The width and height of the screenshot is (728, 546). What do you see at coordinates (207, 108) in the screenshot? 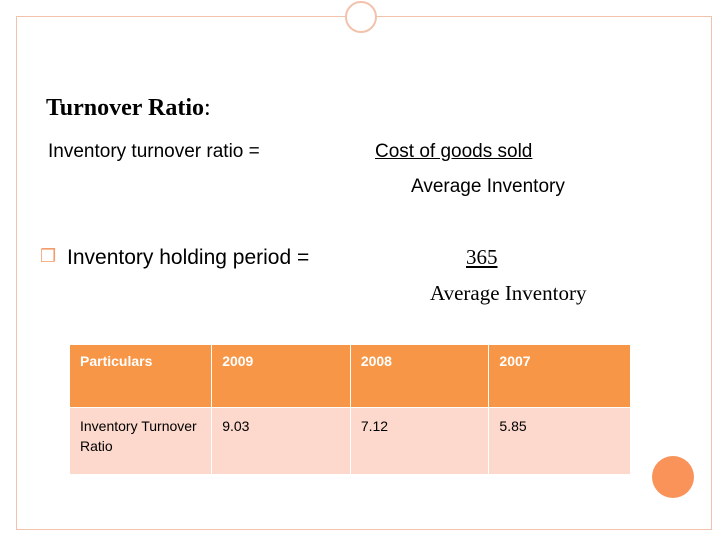
I see `heading-colon: :` at bounding box center [207, 108].